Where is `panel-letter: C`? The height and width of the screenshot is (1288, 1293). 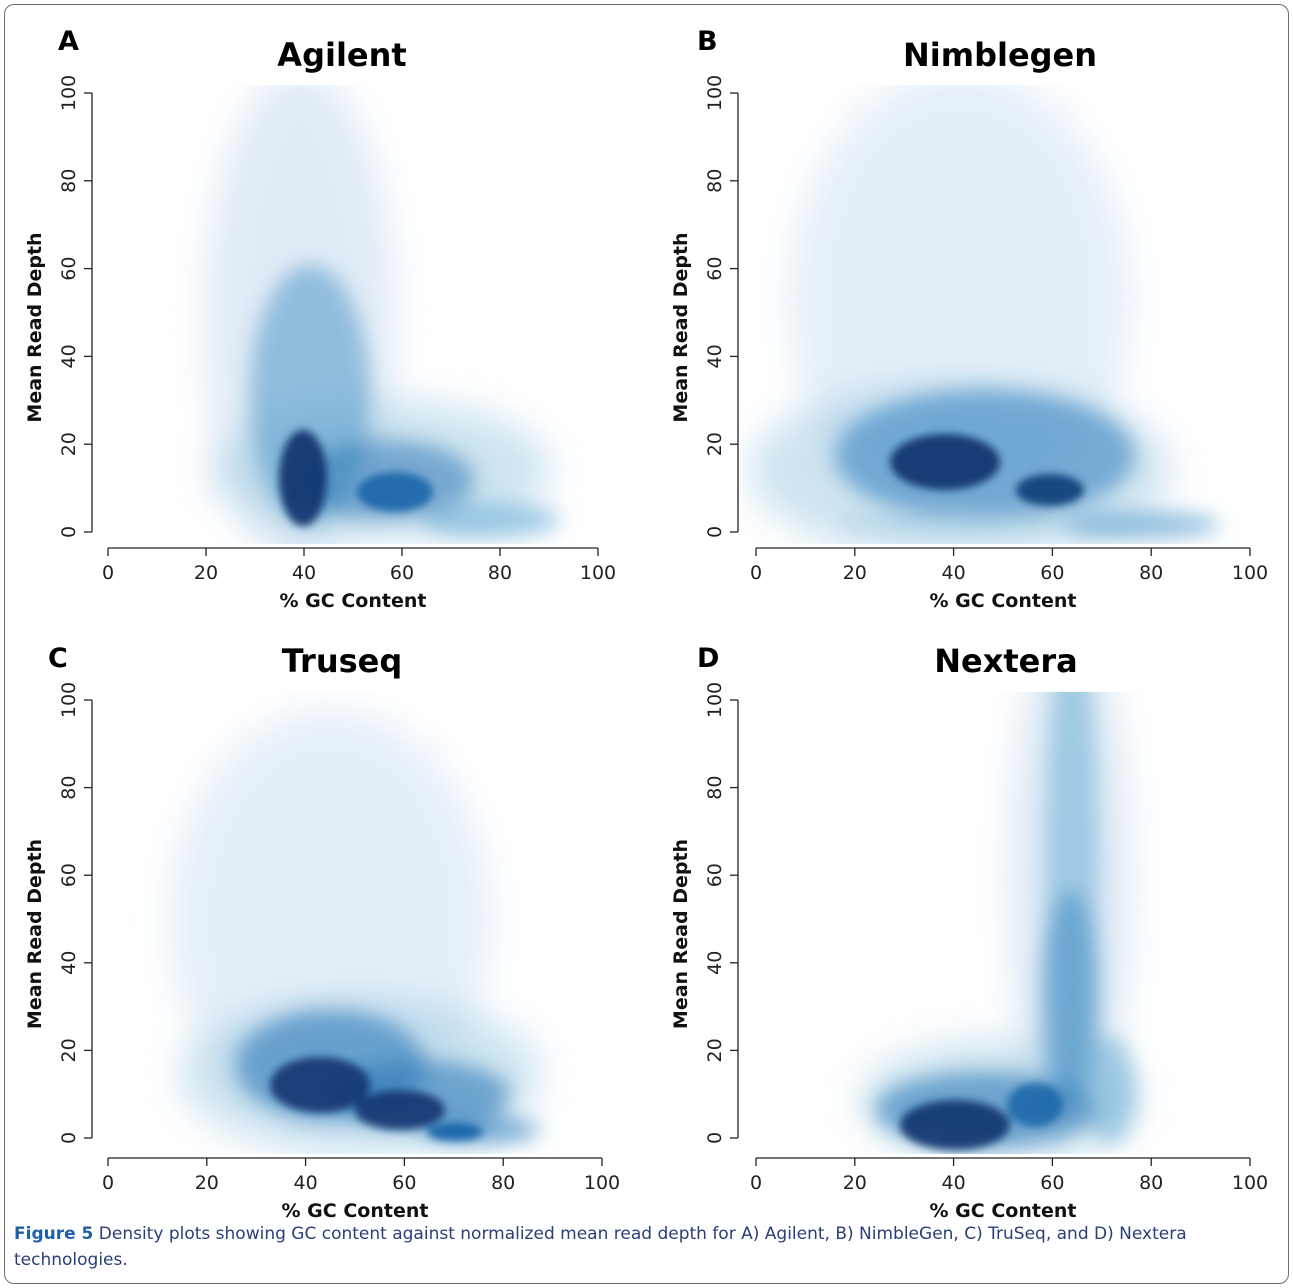
panel-letter: C is located at coordinates (58, 658).